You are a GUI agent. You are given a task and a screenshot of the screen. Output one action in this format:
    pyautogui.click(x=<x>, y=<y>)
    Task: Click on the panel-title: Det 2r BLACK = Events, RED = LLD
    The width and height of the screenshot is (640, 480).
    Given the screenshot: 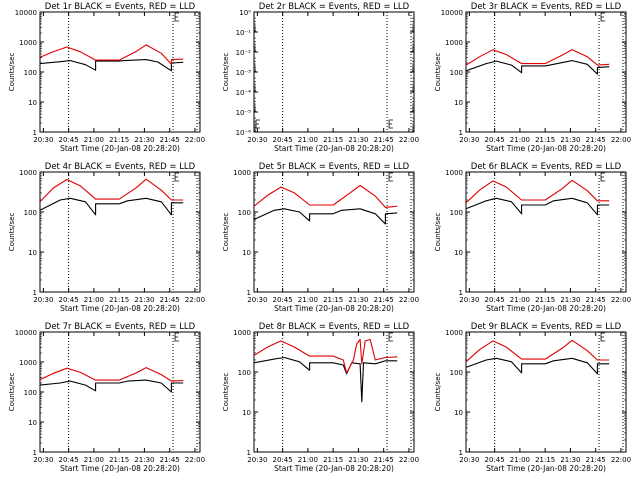 What is the action you would take?
    pyautogui.click(x=334, y=7)
    